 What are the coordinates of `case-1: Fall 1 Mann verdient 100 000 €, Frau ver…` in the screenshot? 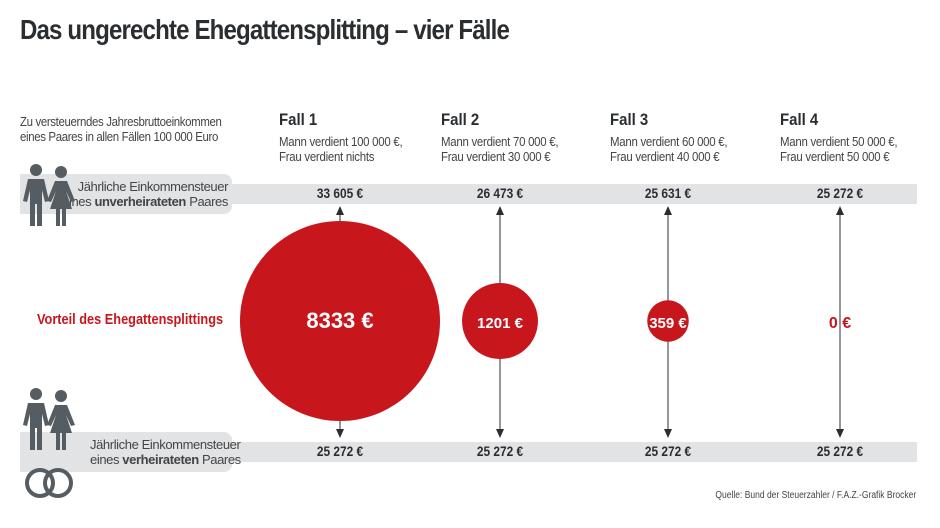 It's located at (341, 137).